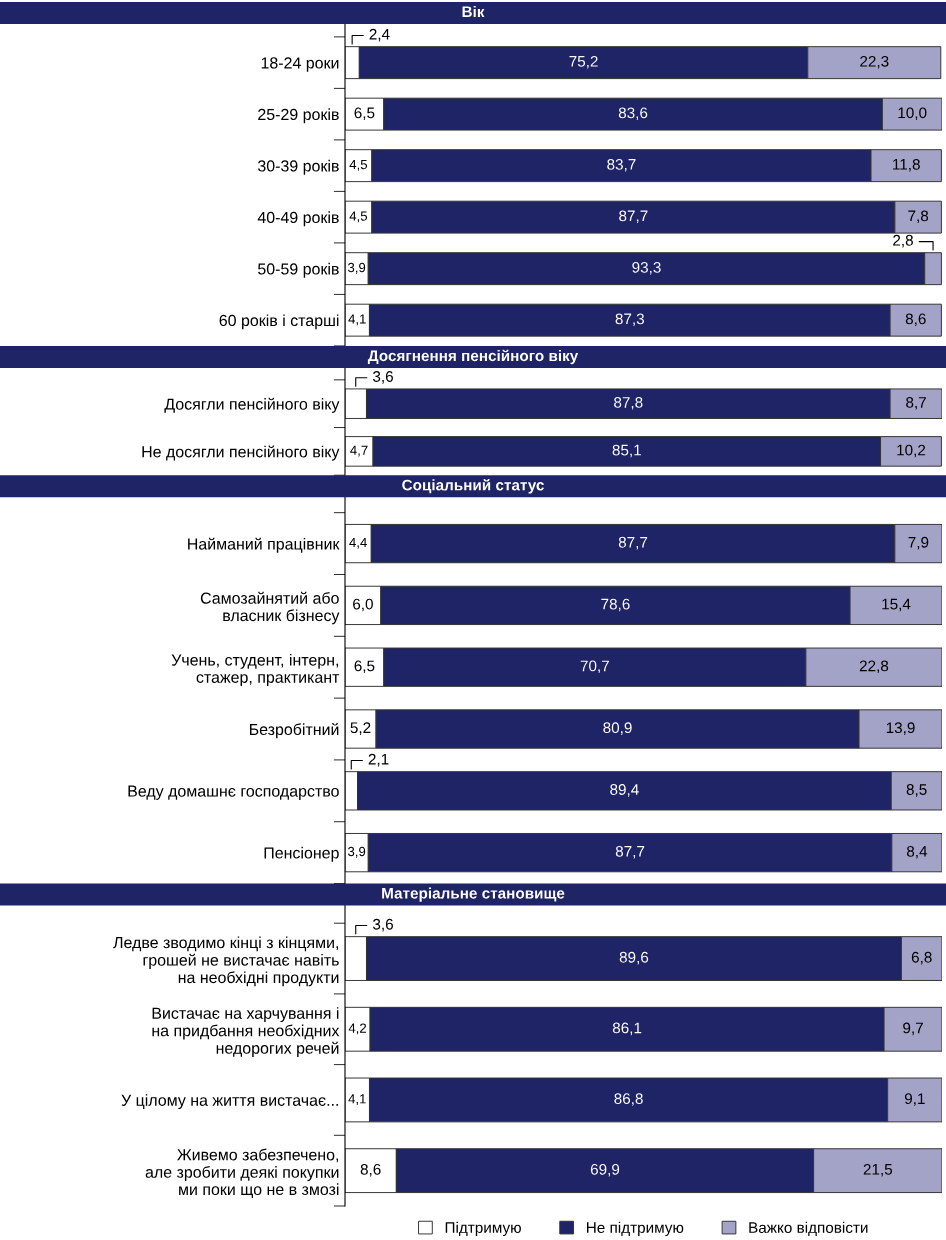  I want to click on y-tick-label: Учень, студент, інтерн, стажер, практикант, so click(255, 670).